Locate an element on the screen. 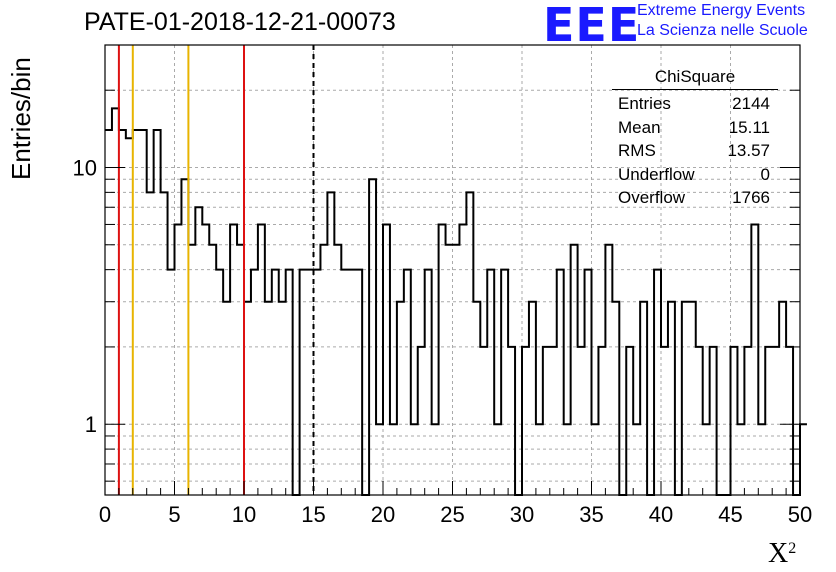 The width and height of the screenshot is (836, 572). x-tick-label: 30 is located at coordinates (522, 514).